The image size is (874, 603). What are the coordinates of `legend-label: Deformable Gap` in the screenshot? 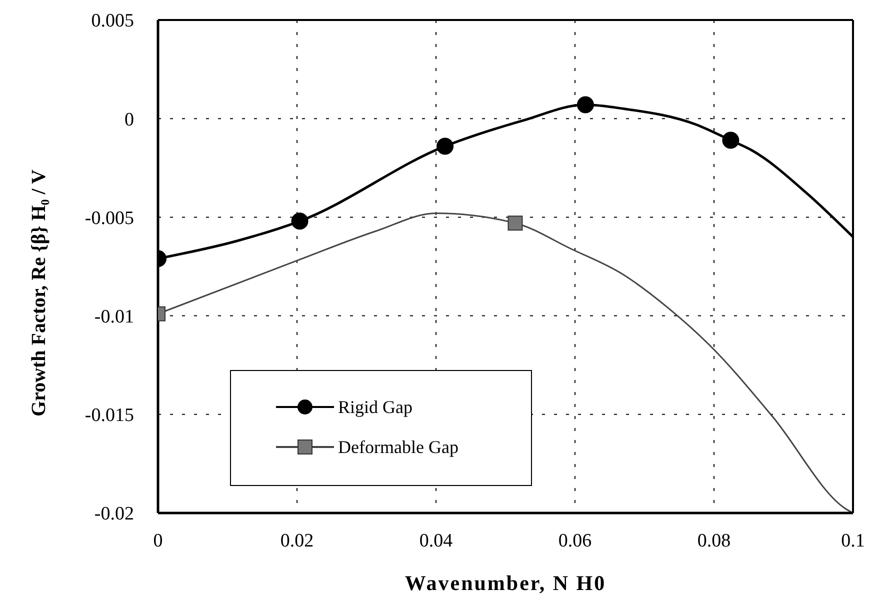 It's located at (398, 447).